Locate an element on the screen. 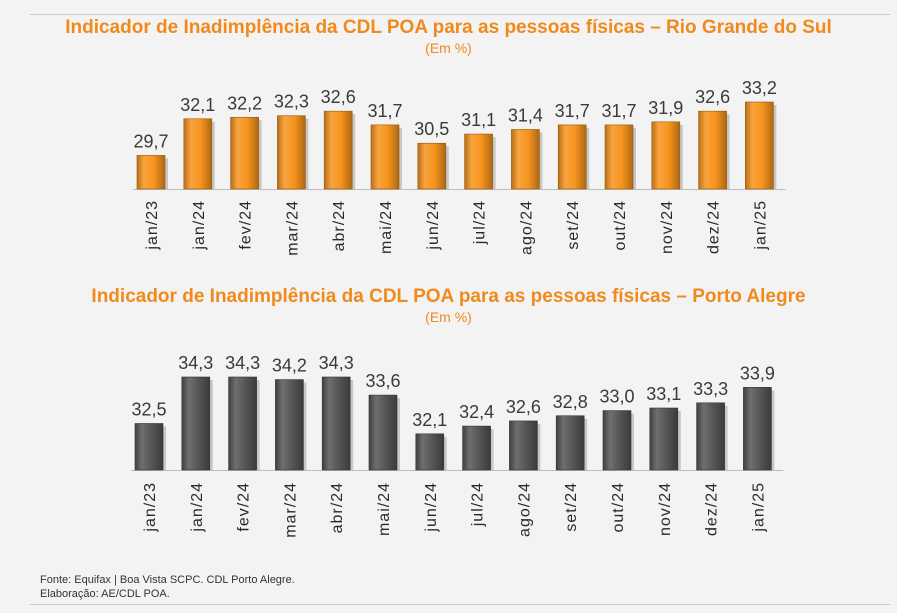  data-label: 33,2 is located at coordinates (759, 88).